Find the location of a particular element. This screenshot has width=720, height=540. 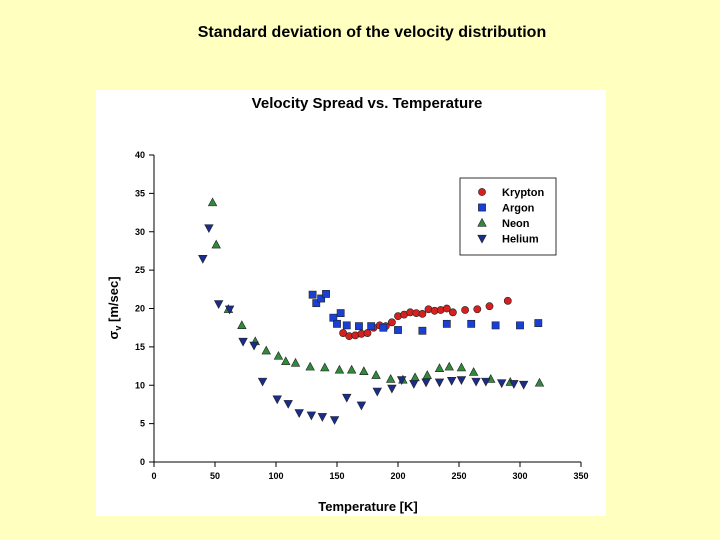

y-tick-label: 40 is located at coordinates (140, 155).